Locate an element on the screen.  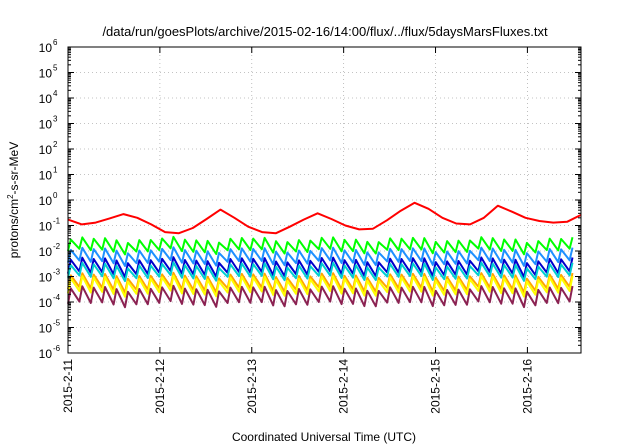
y-tick-label: 10⁻¹ is located at coordinates (50, 225).